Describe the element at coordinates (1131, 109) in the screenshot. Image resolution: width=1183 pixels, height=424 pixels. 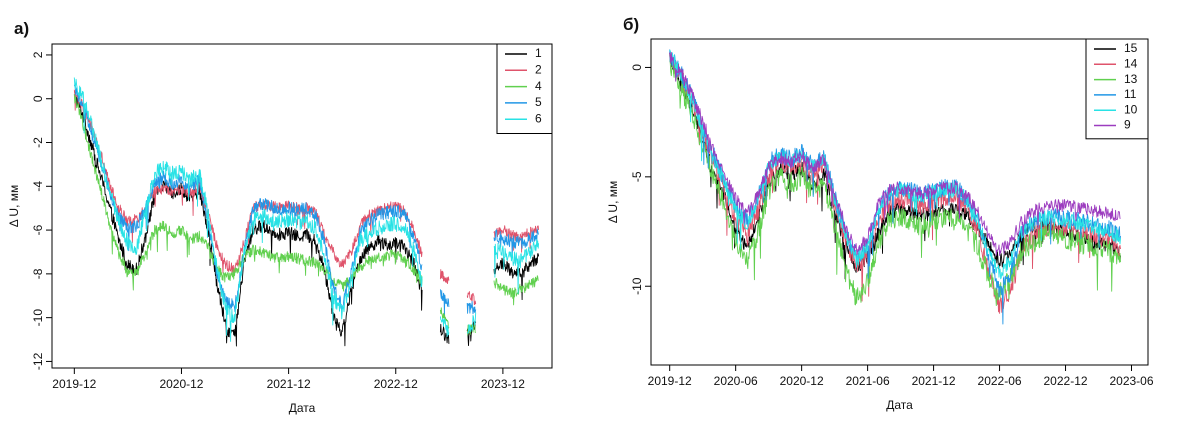
I see `legend-label-10: 10` at that location.